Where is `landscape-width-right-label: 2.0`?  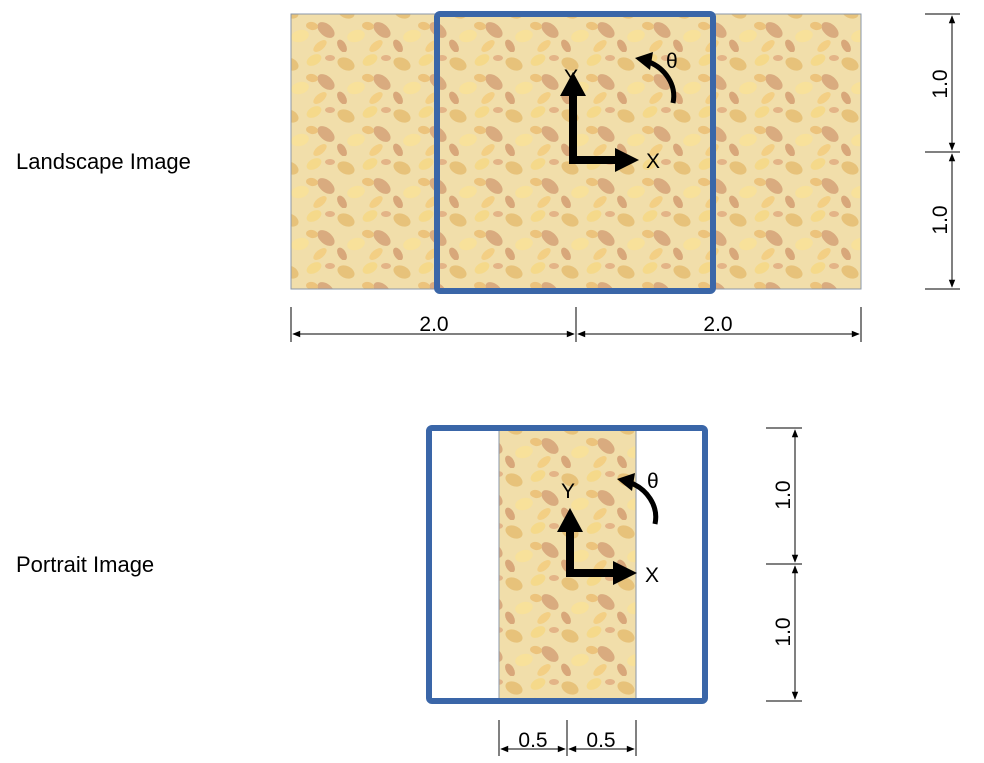
landscape-width-right-label: 2.0 is located at coordinates (717, 324).